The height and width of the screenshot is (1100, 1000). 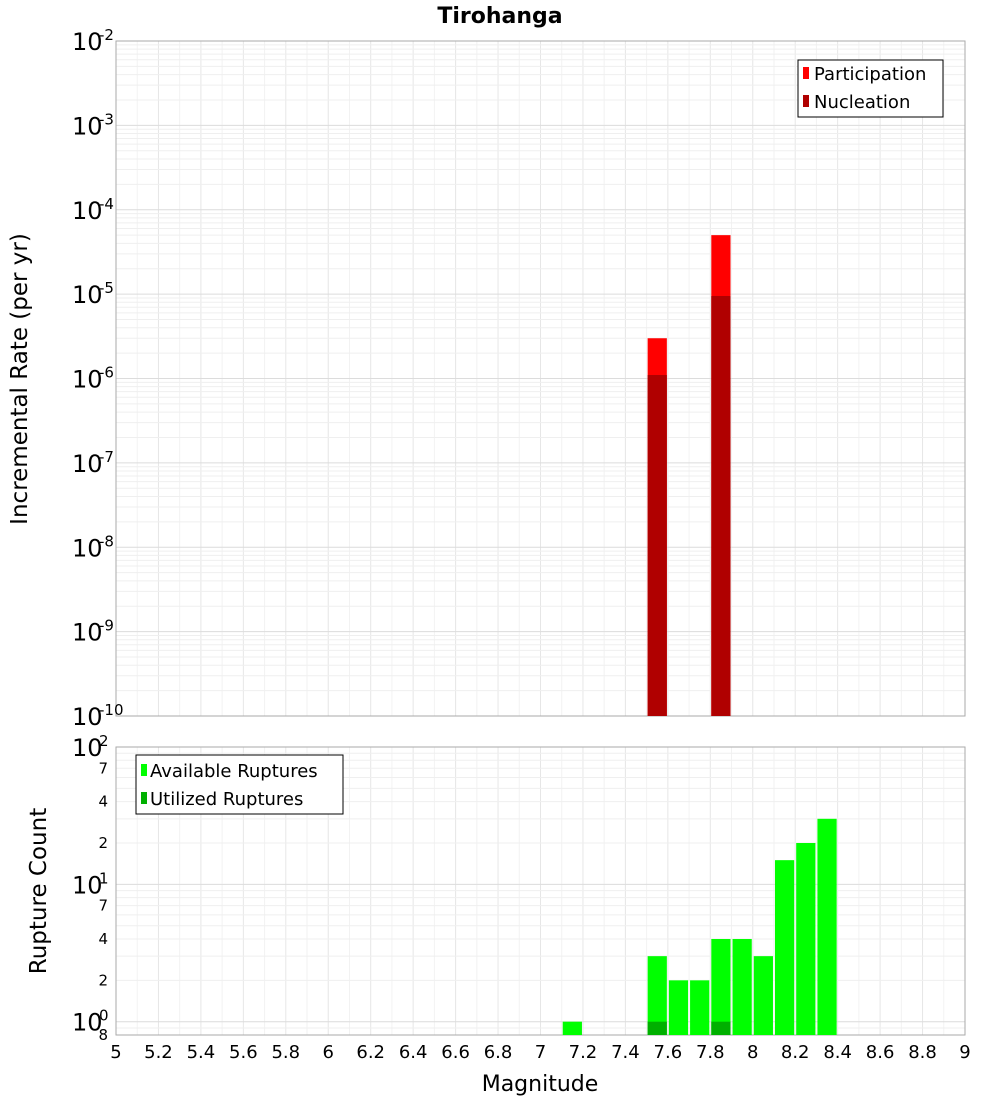 I want to click on bottom-y-axis-label: Rupture Count, so click(x=39, y=891).